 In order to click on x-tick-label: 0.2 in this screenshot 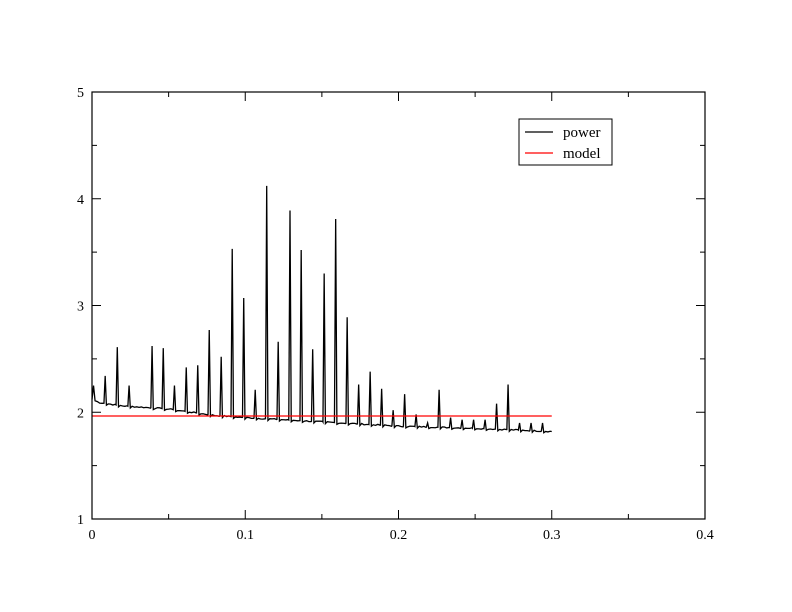, I will do `click(399, 535)`.